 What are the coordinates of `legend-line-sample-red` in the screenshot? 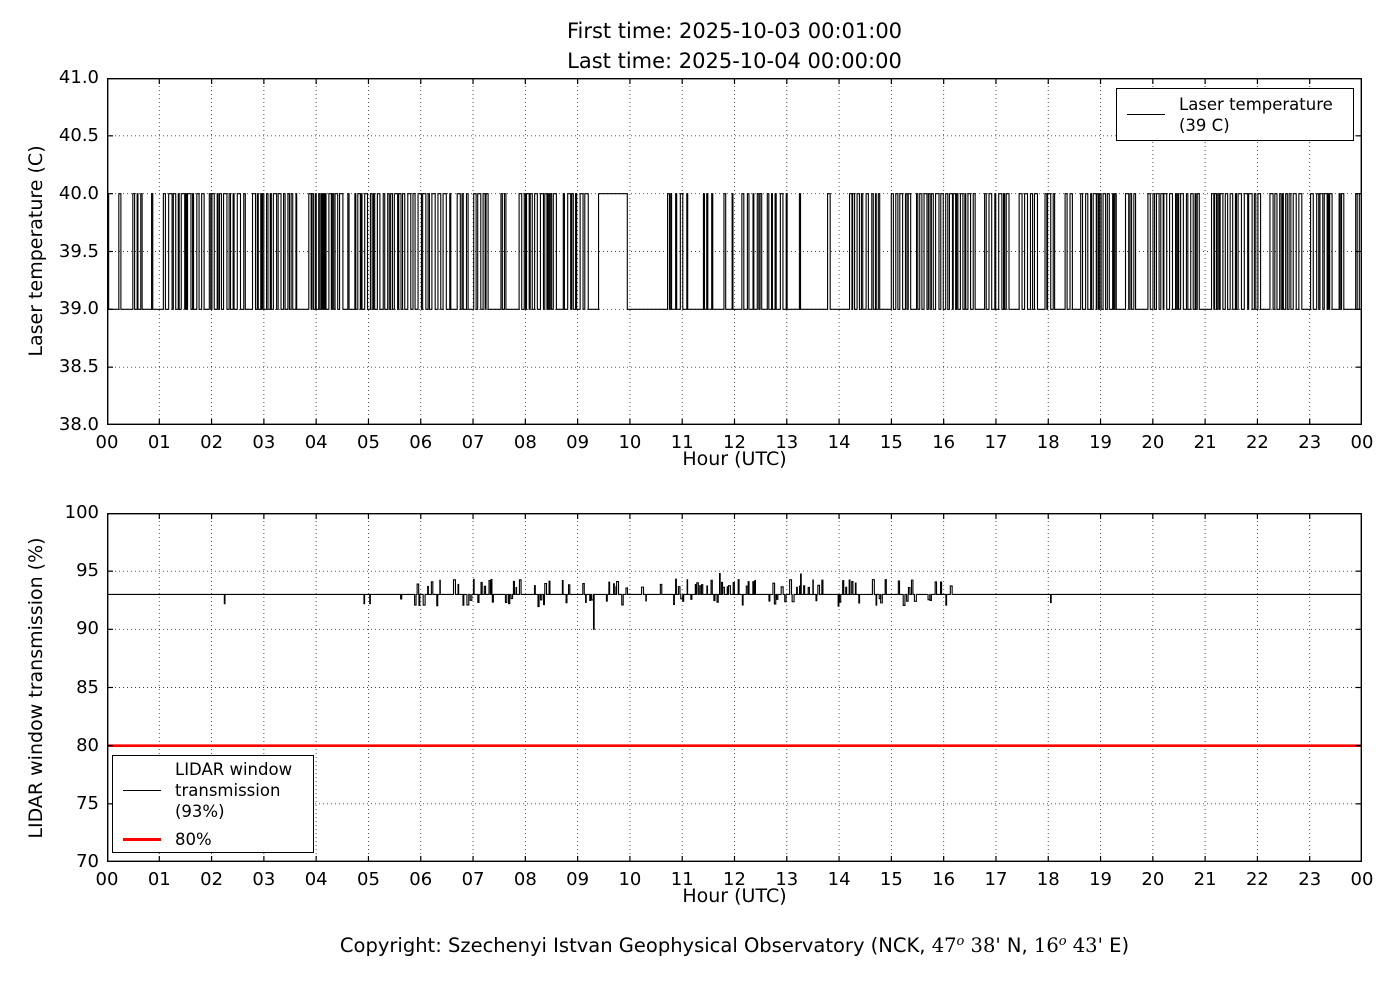 It's located at (142, 839).